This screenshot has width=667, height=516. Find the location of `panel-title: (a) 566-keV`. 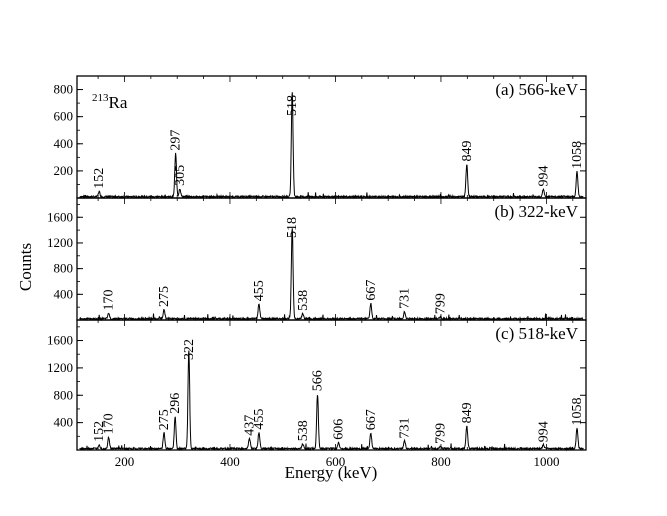

panel-title: (a) 566-keV is located at coordinates (536, 89).